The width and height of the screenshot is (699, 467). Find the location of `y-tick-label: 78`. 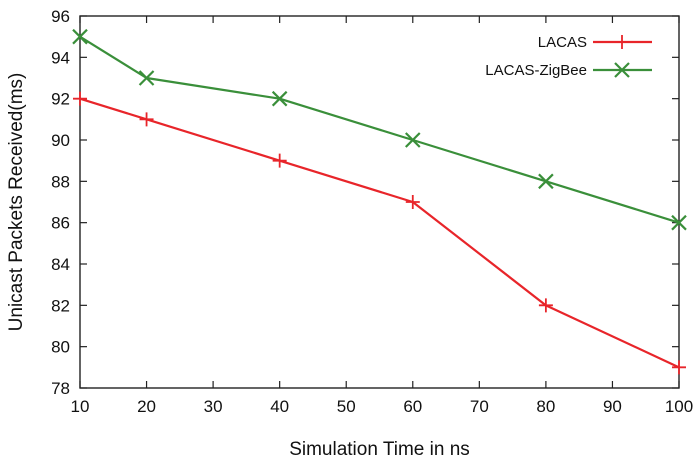

y-tick-label: 78 is located at coordinates (60, 388).